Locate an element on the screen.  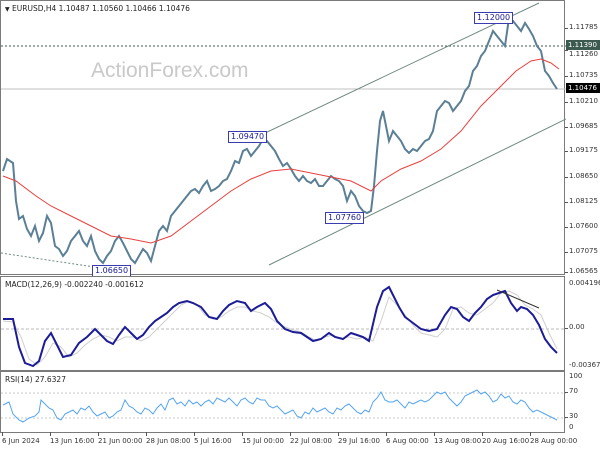
price-axis-label: 1.08125 is located at coordinates (583, 201).